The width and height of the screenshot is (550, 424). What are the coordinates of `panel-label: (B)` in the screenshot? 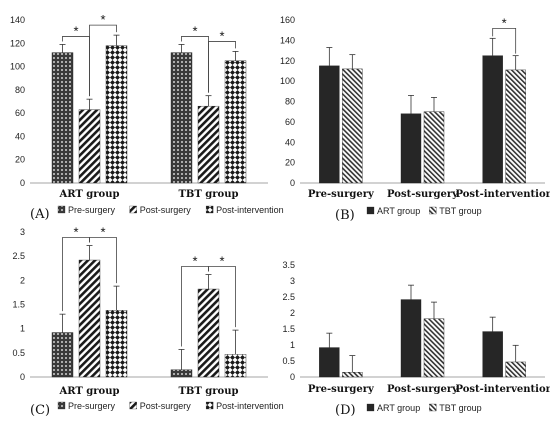 It's located at (345, 215).